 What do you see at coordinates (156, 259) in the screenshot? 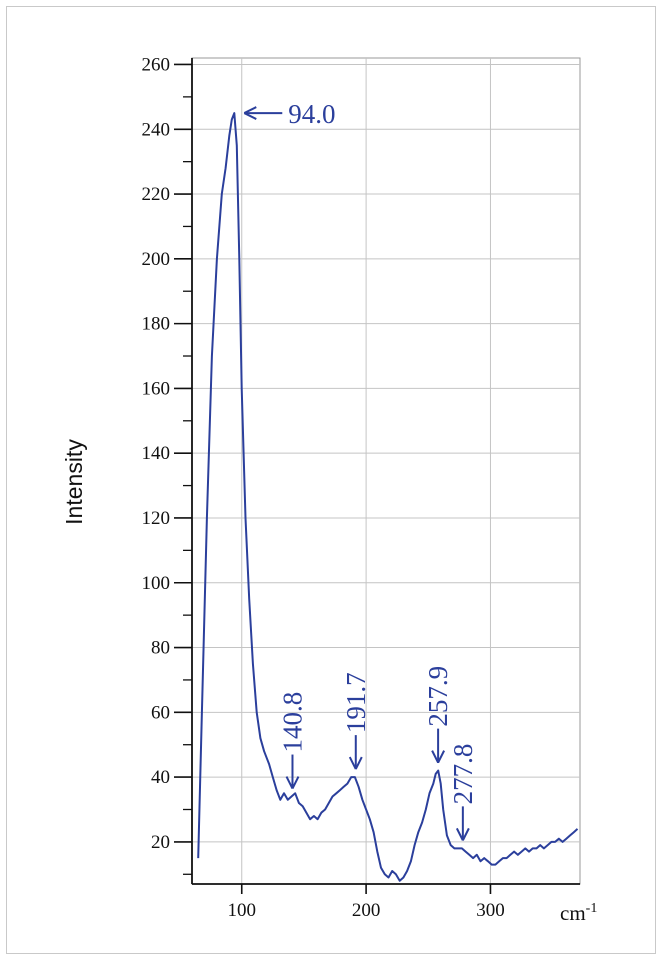
I see `y-tick-label: 200` at bounding box center [156, 259].